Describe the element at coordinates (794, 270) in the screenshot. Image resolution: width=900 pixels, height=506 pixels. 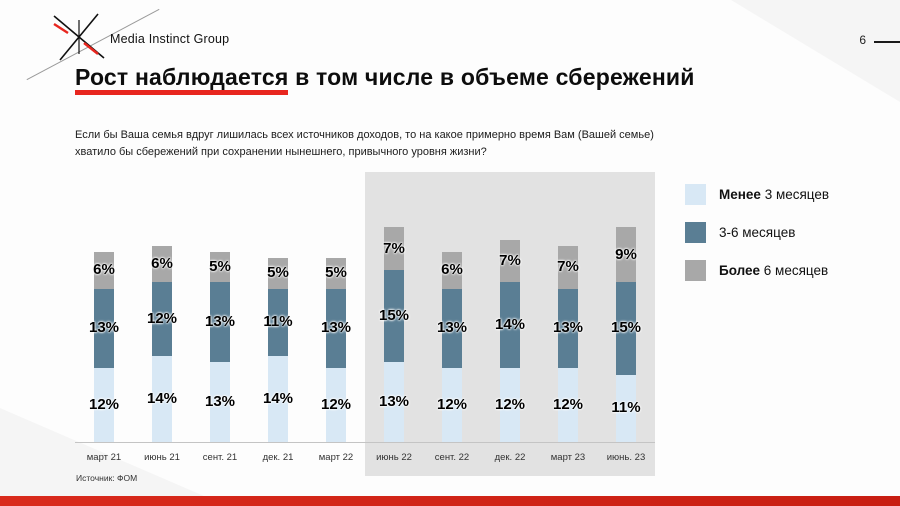
I see `legend-label-rest: 6 месяцев` at that location.